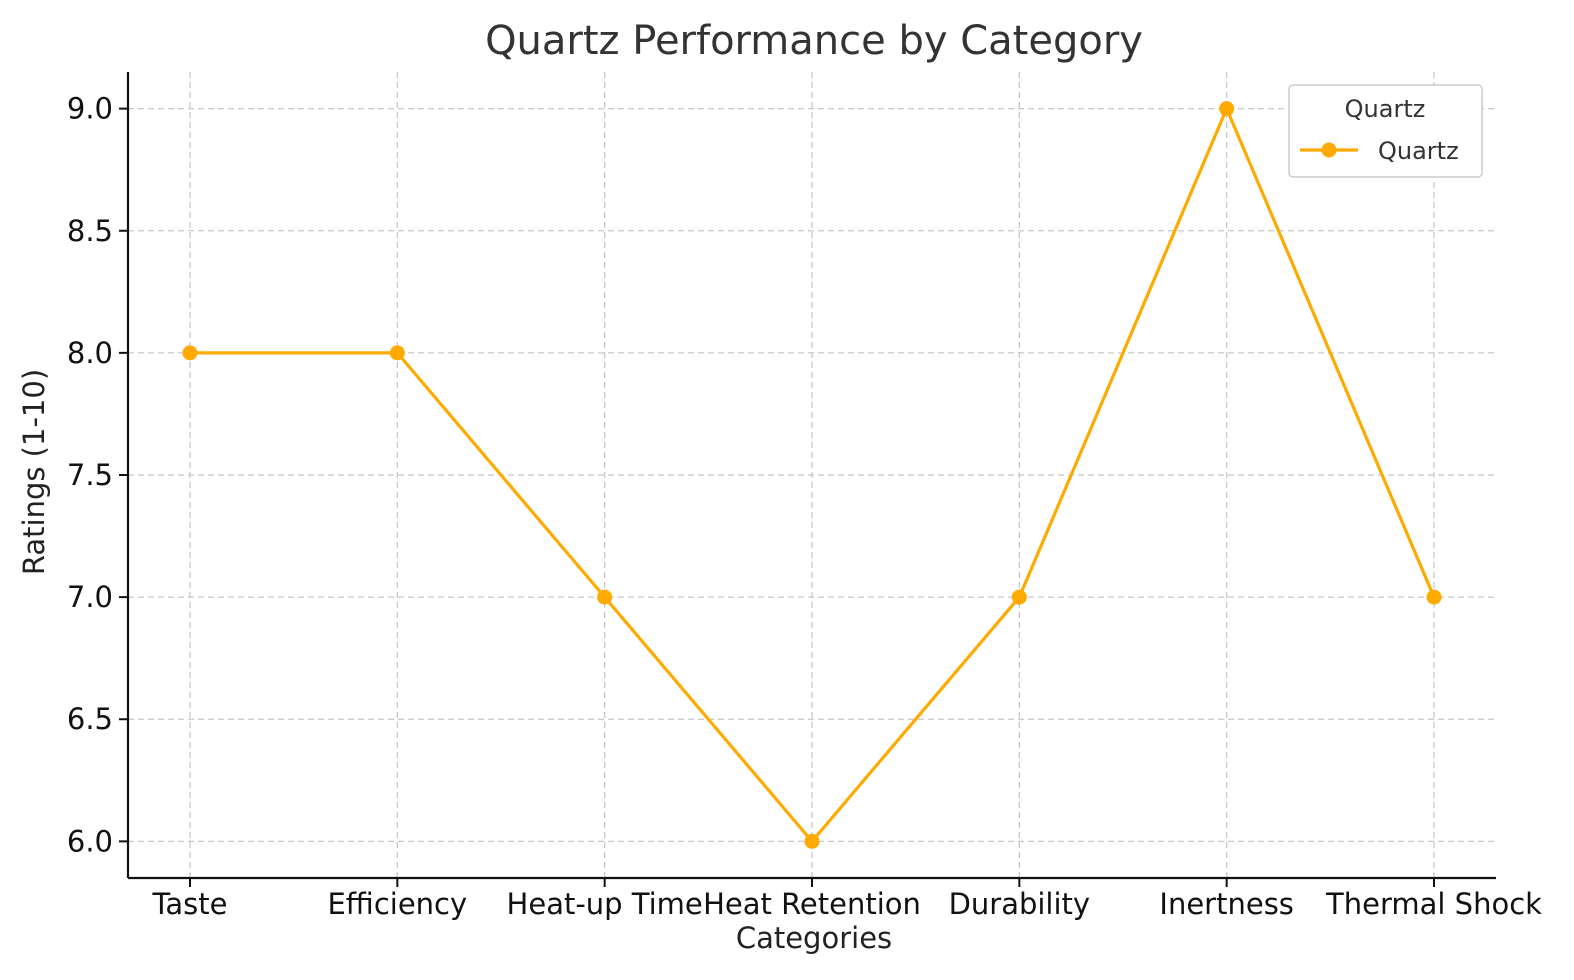  What do you see at coordinates (1020, 904) in the screenshot?
I see `x-tick-label: Durability` at bounding box center [1020, 904].